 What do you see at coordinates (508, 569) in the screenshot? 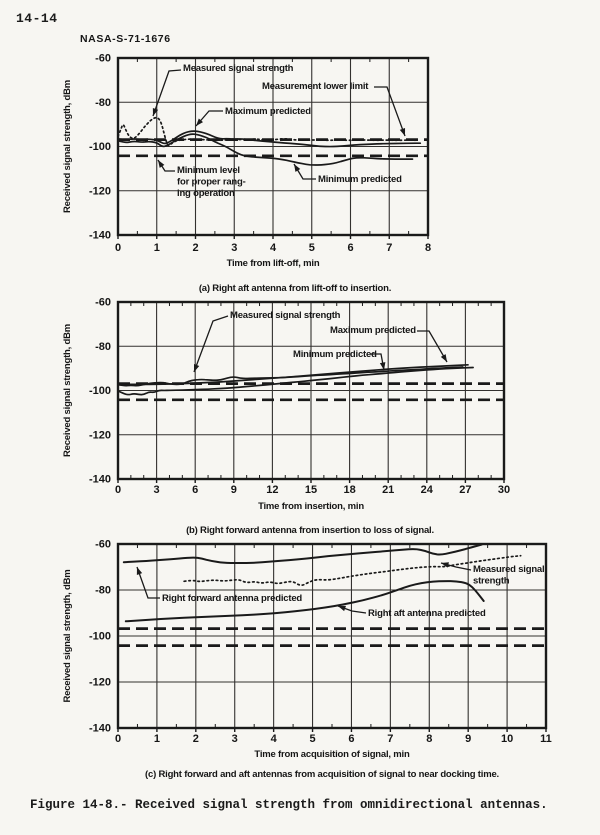
I see `annotation-text: Measured signal` at bounding box center [508, 569].